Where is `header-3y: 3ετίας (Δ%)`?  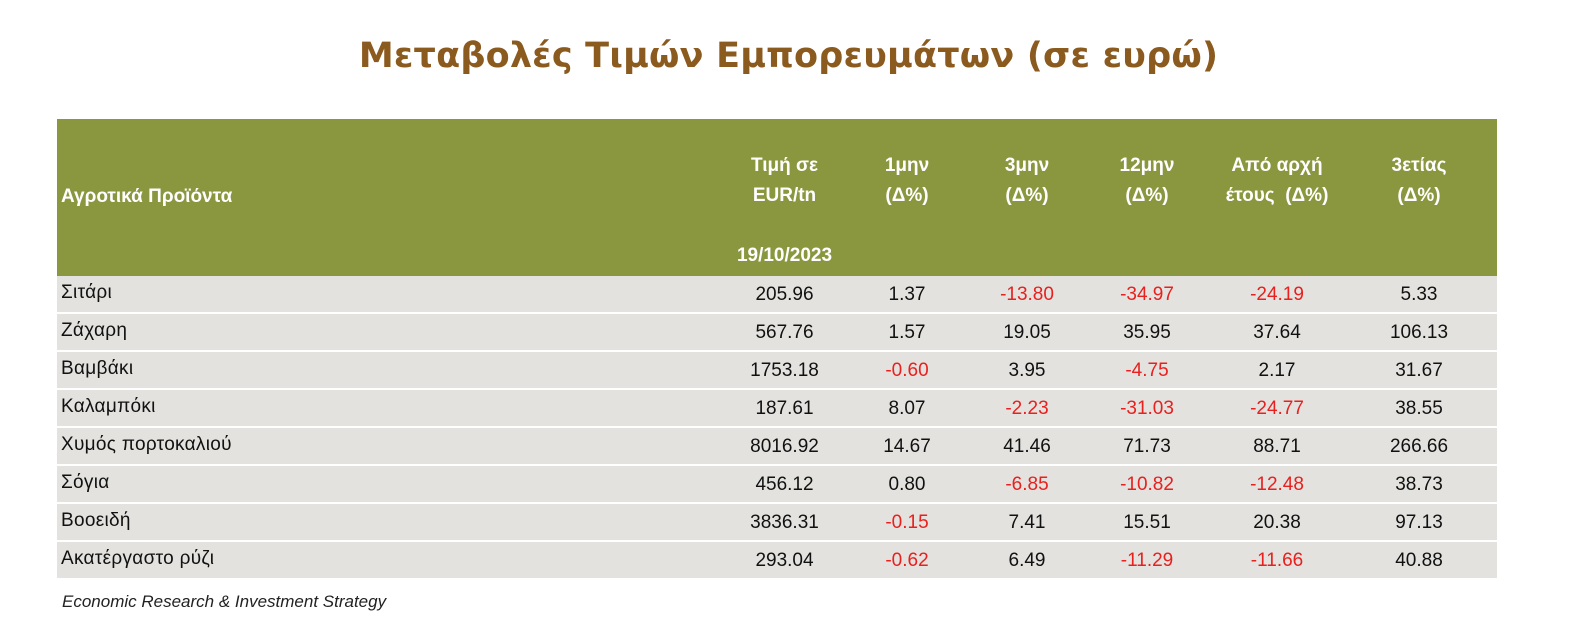 header-3y: 3ετίας (Δ%) is located at coordinates (1419, 181).